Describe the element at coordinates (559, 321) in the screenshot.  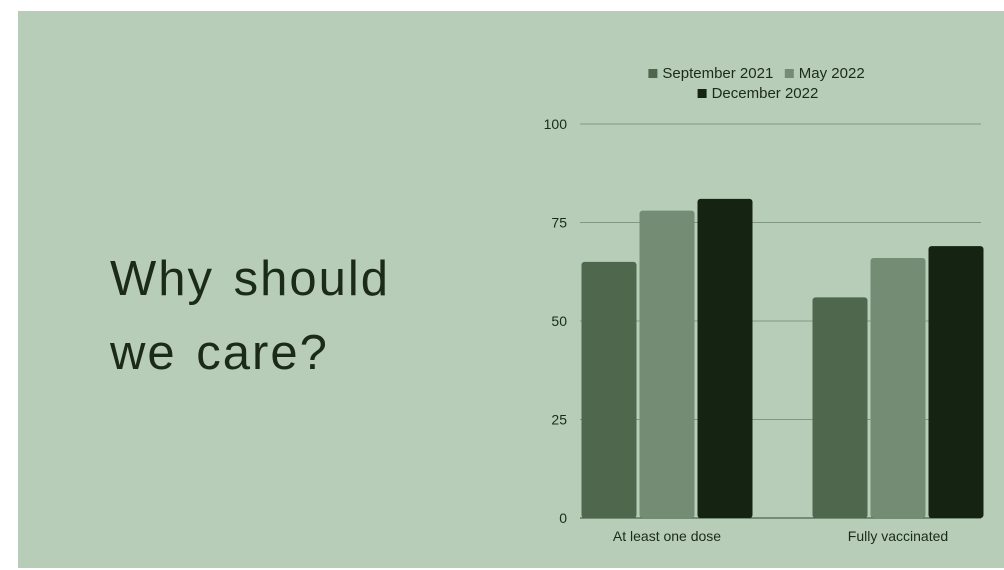
I see `y-tick-label: 50` at that location.